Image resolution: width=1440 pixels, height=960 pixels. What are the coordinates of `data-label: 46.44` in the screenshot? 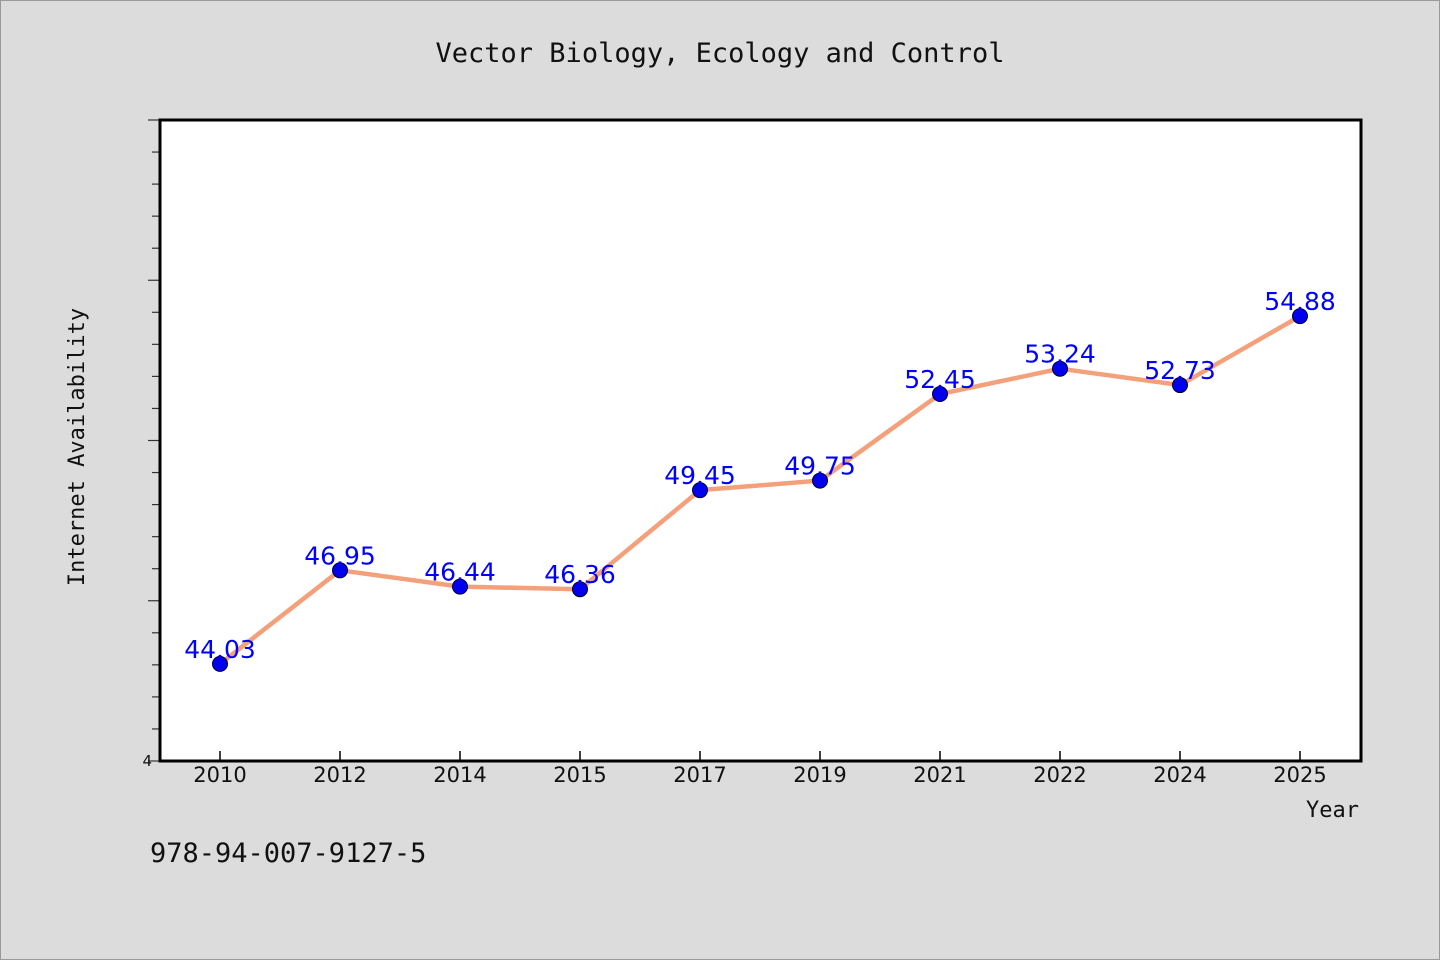 It's located at (460, 572).